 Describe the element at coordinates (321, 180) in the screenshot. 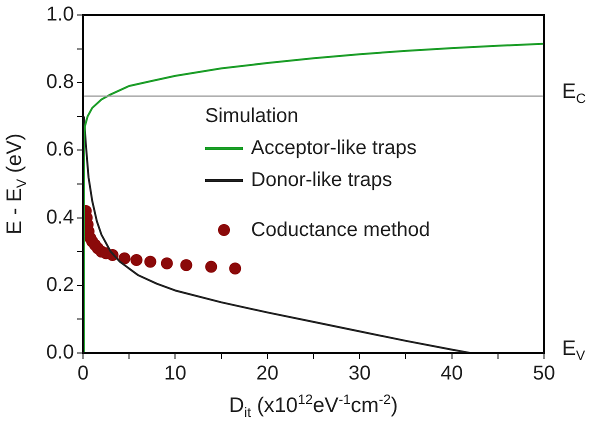

I see `legend-label: Donor-like traps` at that location.